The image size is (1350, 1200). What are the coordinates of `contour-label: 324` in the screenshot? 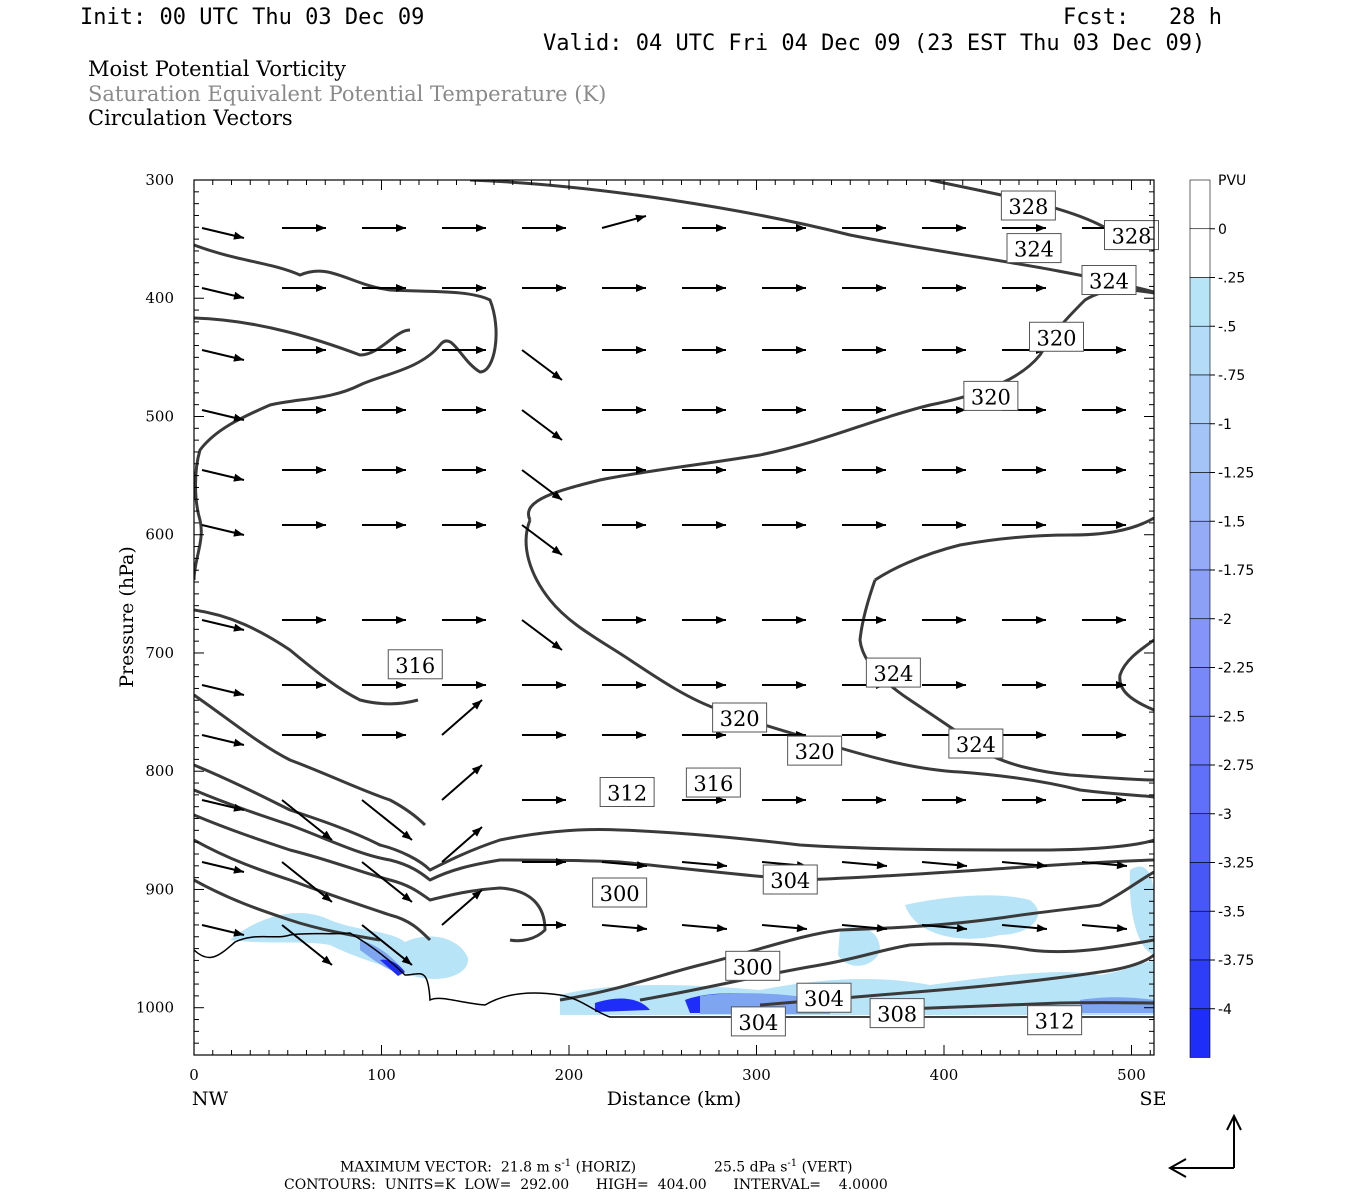 It's located at (1109, 280).